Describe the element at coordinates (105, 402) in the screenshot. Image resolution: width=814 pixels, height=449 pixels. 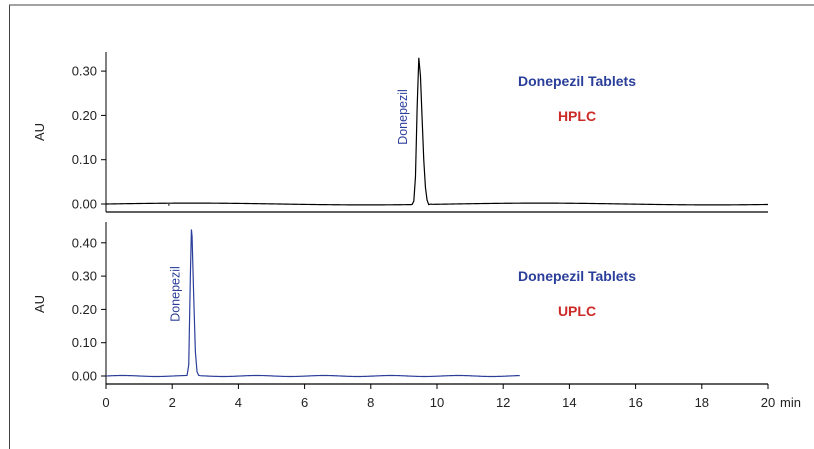
I see `x-tick-label: 0` at that location.